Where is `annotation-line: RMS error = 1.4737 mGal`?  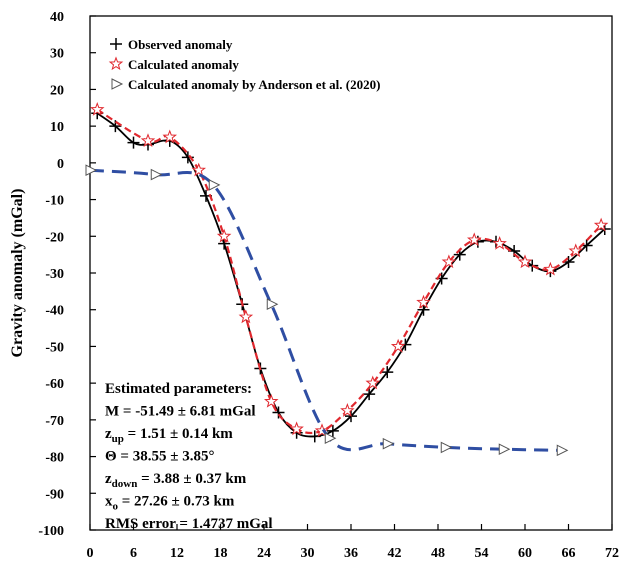
annotation-line: RMS error = 1.4737 mGal is located at coordinates (189, 524).